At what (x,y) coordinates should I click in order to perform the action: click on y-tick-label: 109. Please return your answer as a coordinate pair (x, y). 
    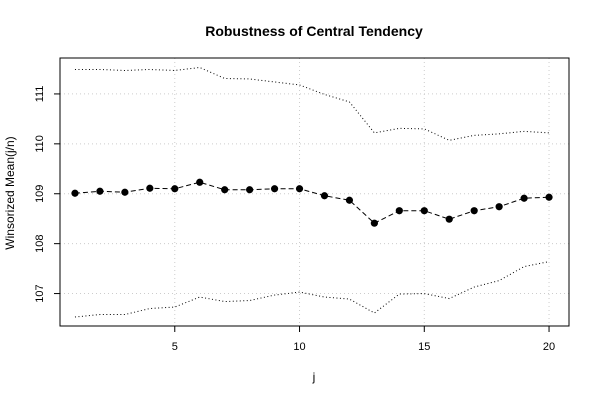
    Looking at the image, I should click on (40, 194).